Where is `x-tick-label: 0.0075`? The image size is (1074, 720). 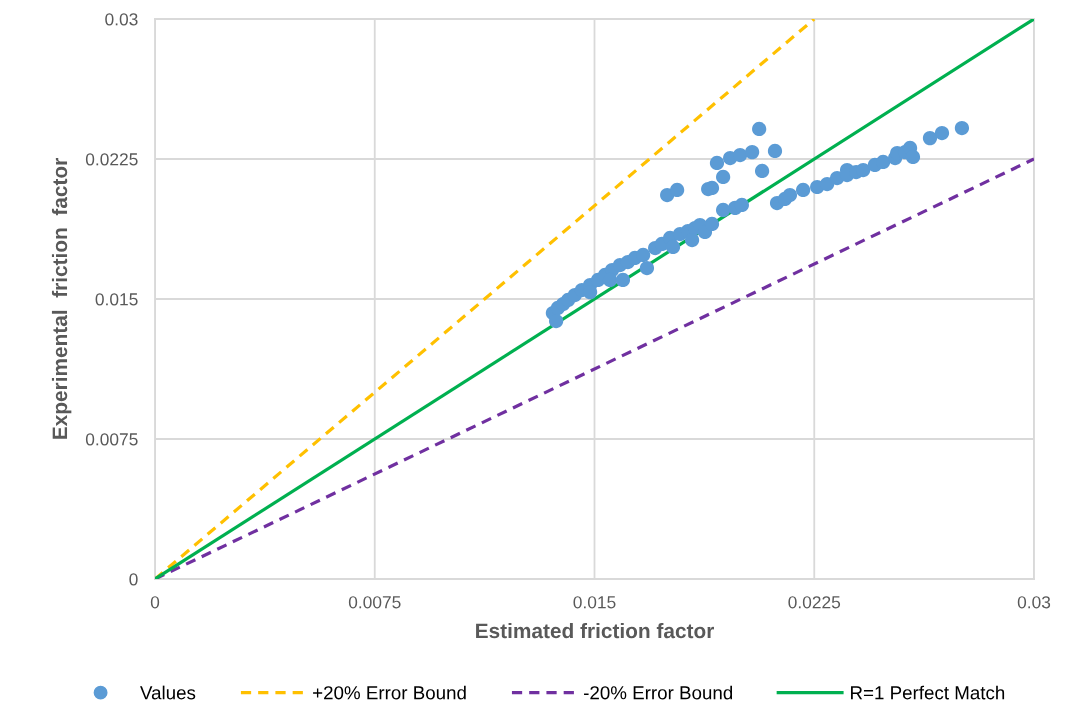 x-tick-label: 0.0075 is located at coordinates (374, 602).